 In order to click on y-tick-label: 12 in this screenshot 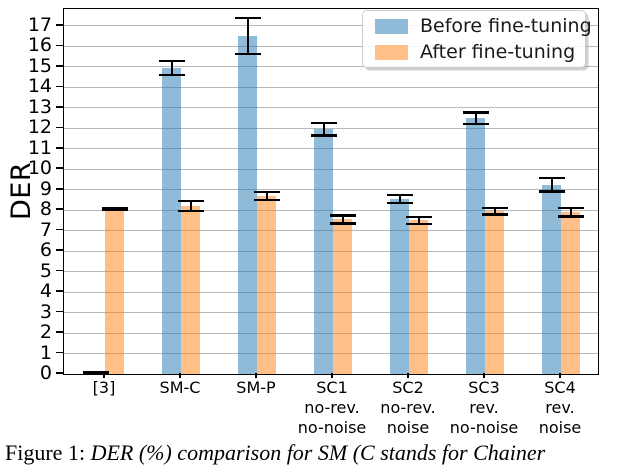, I will do `click(39, 127)`.